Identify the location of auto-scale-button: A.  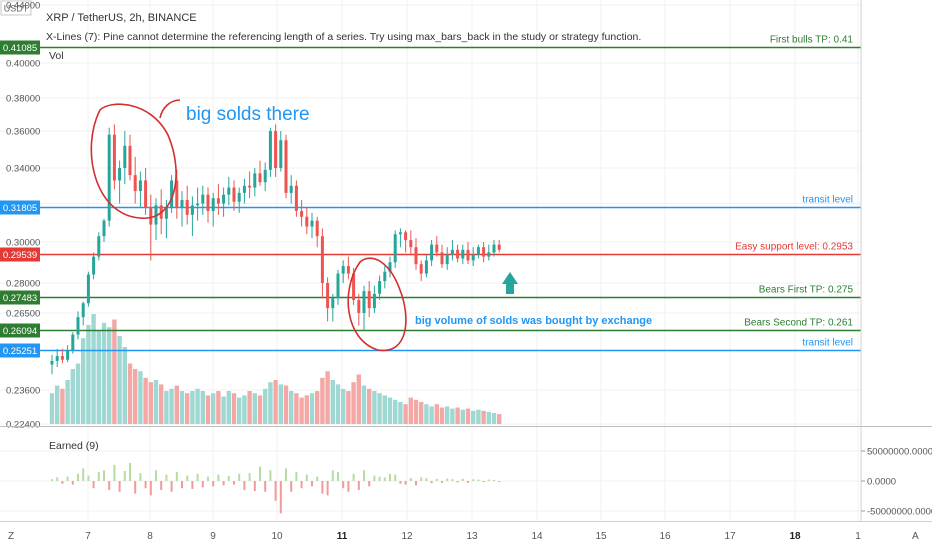
(915, 536).